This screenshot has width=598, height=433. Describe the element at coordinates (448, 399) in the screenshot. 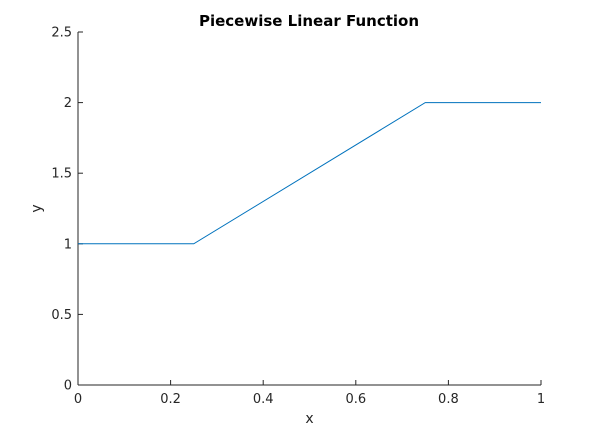

I see `x-tick-label: 0.8` at that location.